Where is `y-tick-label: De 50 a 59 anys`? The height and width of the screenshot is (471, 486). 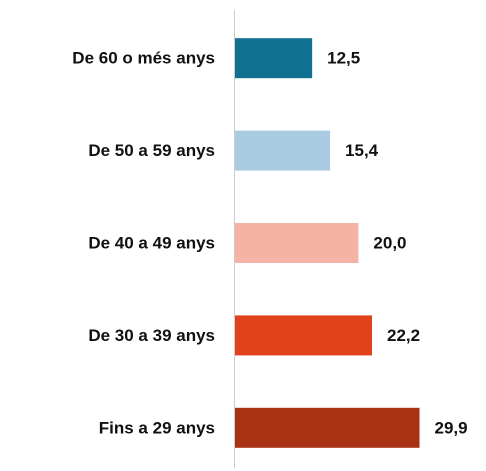 y-tick-label: De 50 a 59 anys is located at coordinates (151, 150).